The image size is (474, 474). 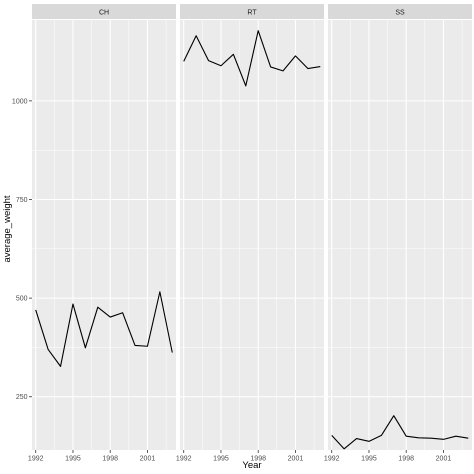 What do you see at coordinates (22, 299) in the screenshot?
I see `y-tick-label: 500` at bounding box center [22, 299].